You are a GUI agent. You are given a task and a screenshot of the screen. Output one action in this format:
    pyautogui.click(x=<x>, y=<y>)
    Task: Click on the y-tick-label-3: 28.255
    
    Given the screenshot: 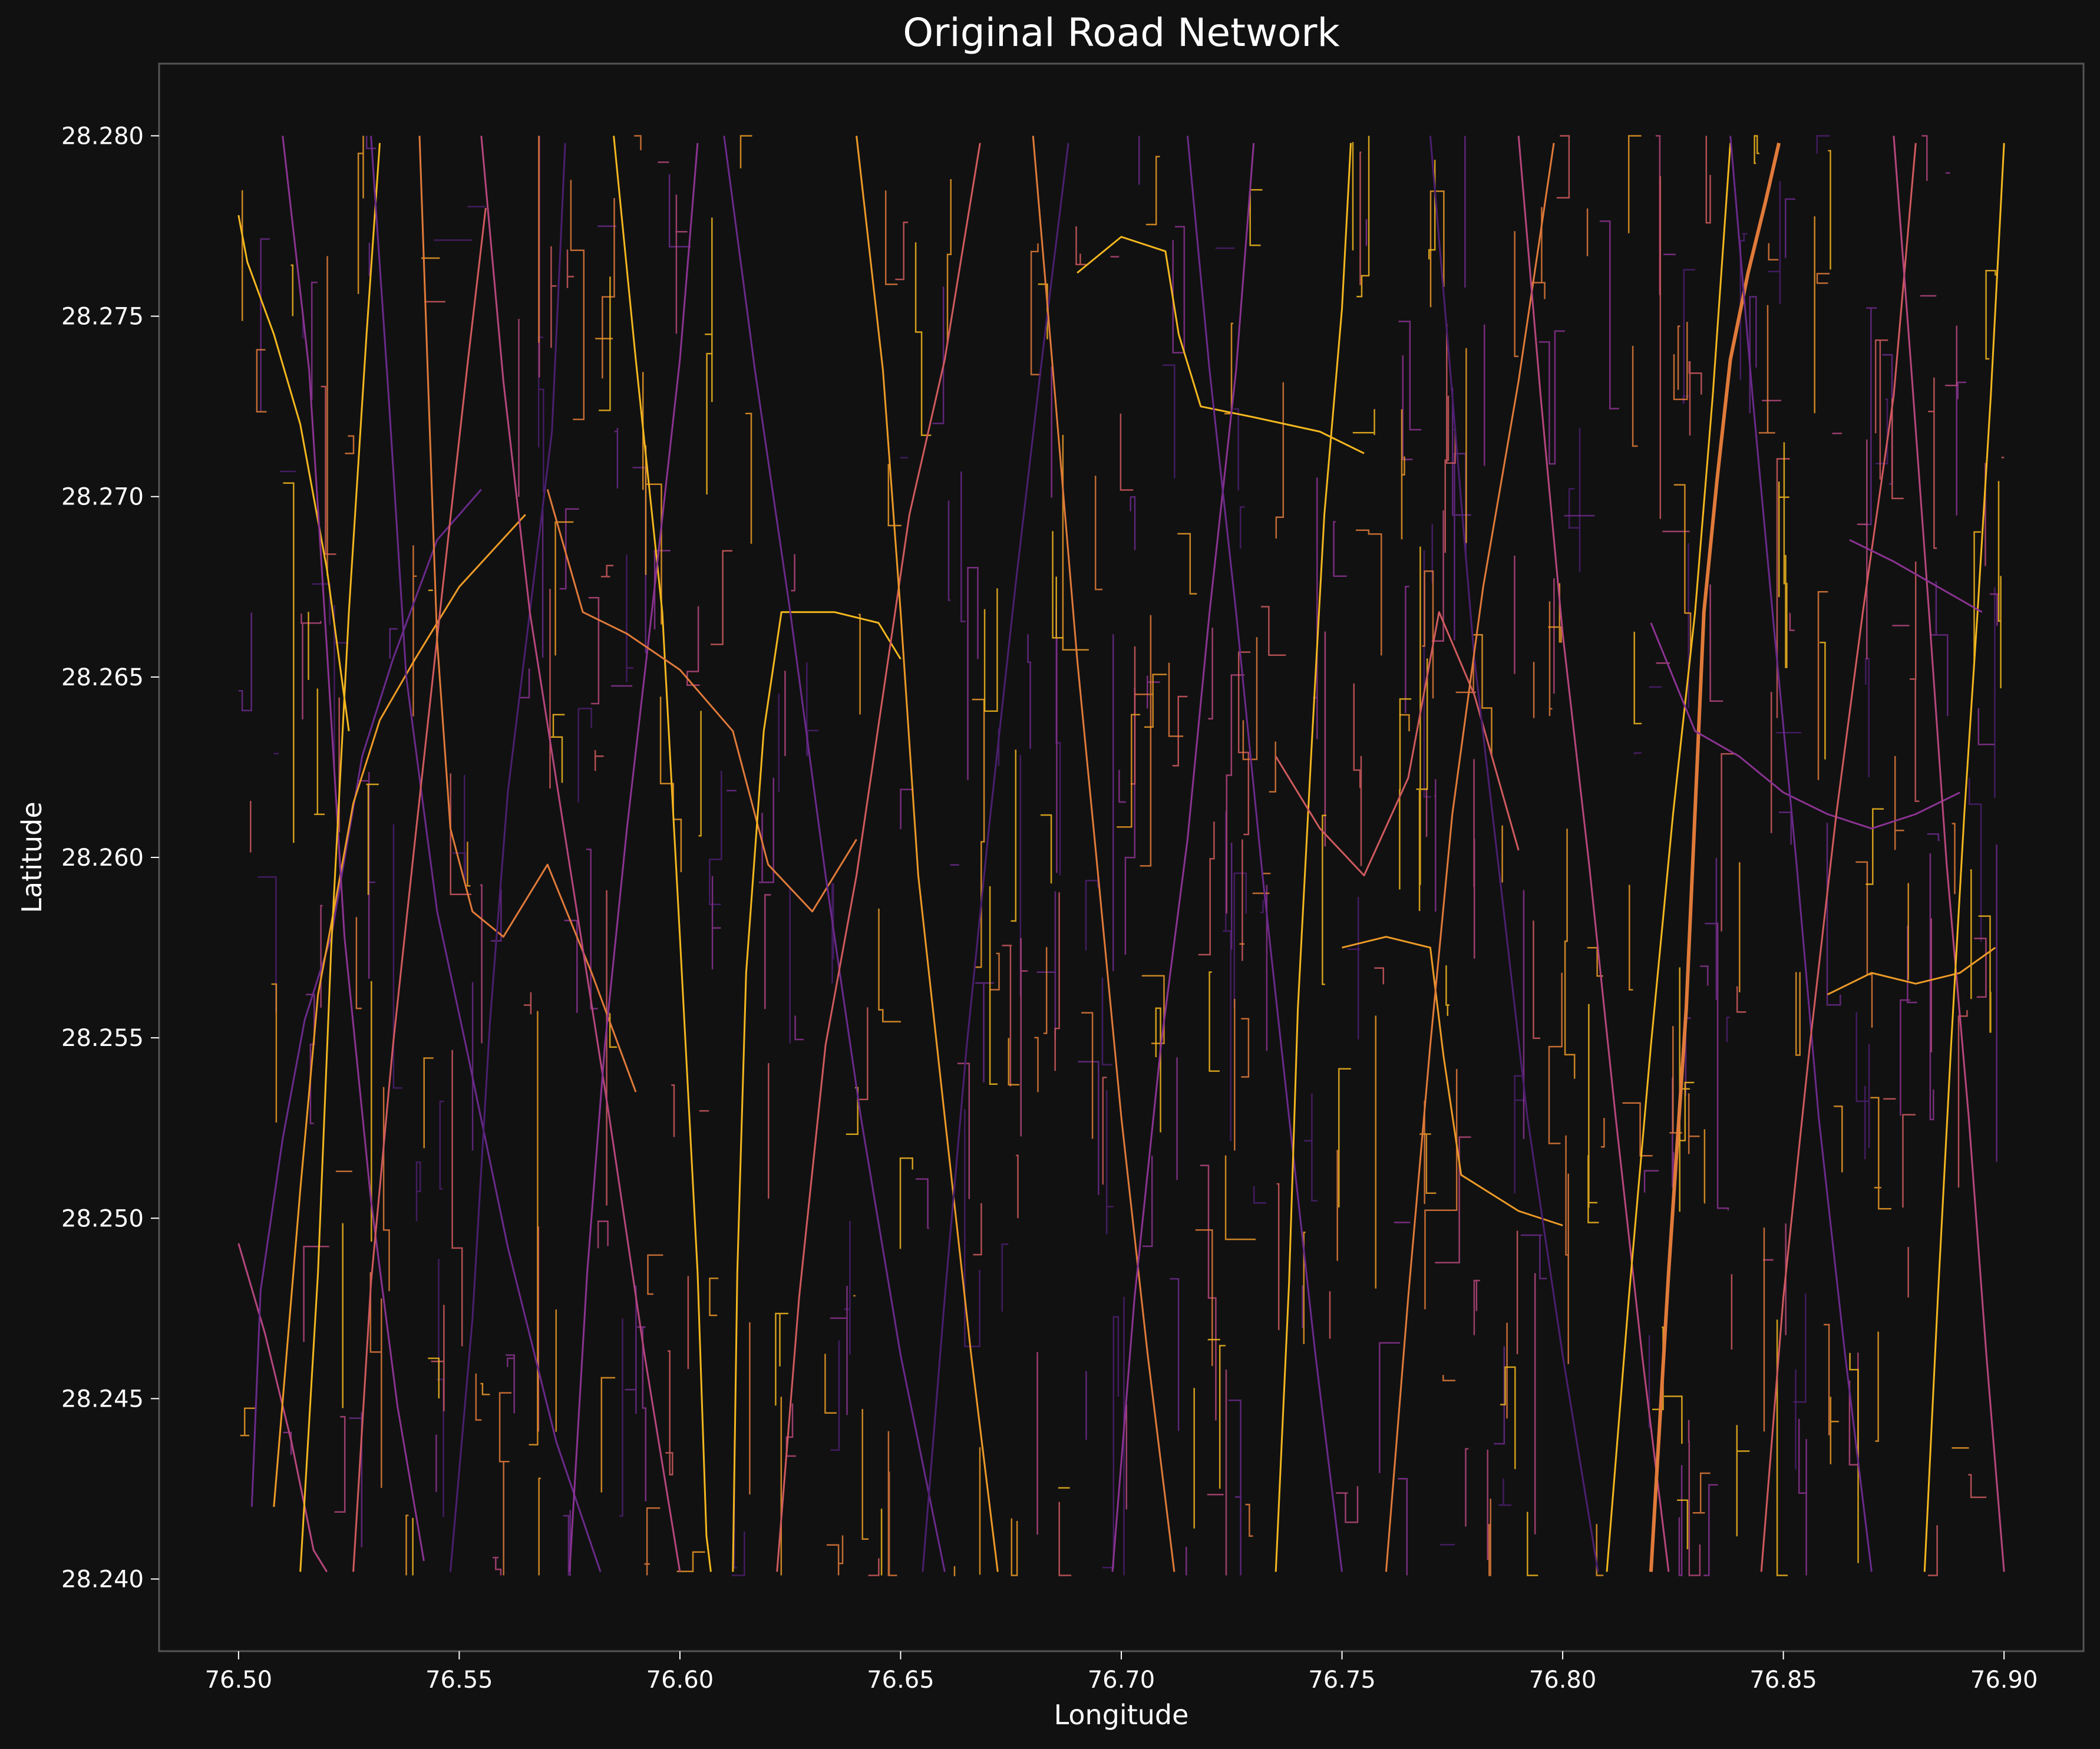 What is the action you would take?
    pyautogui.click(x=102, y=1038)
    